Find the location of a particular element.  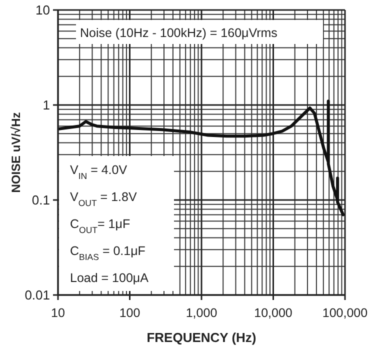

x-axis-title: FREQUENCY (Hz) is located at coordinates (201, 337).